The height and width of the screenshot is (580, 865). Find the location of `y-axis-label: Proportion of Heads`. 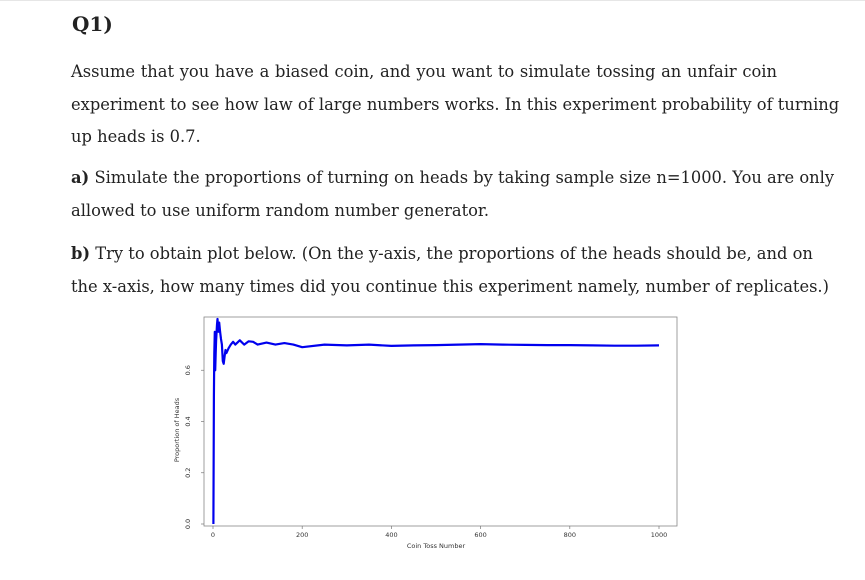

y-axis-label: Proportion of Heads is located at coordinates (177, 429).